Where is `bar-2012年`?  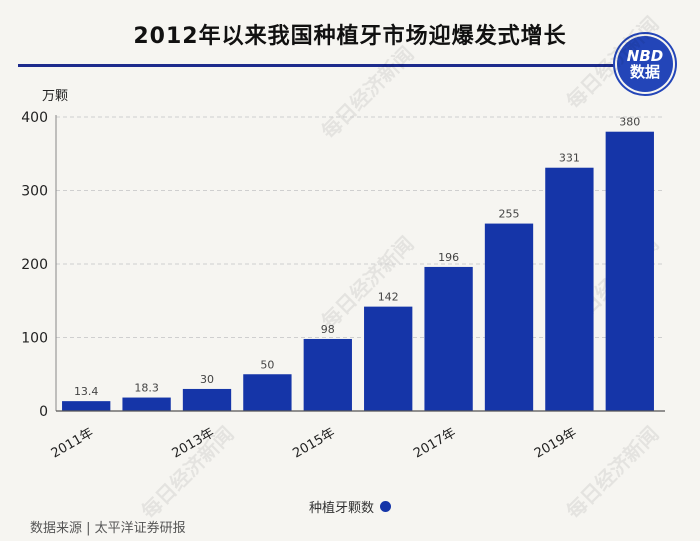 bar-2012年 is located at coordinates (146, 404).